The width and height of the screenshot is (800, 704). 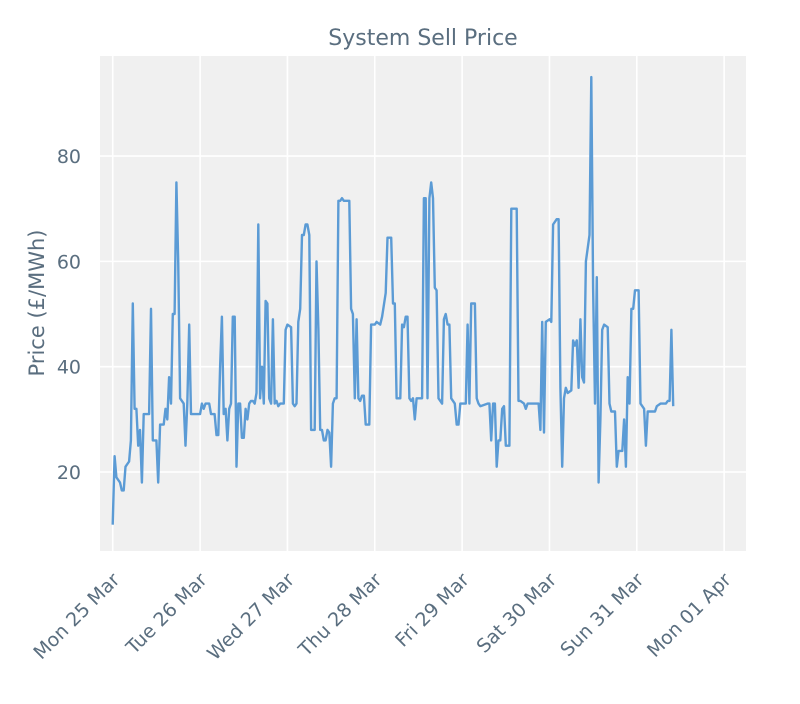 What do you see at coordinates (76, 616) in the screenshot?
I see `x-tick-label: Mon 25 Mar` at bounding box center [76, 616].